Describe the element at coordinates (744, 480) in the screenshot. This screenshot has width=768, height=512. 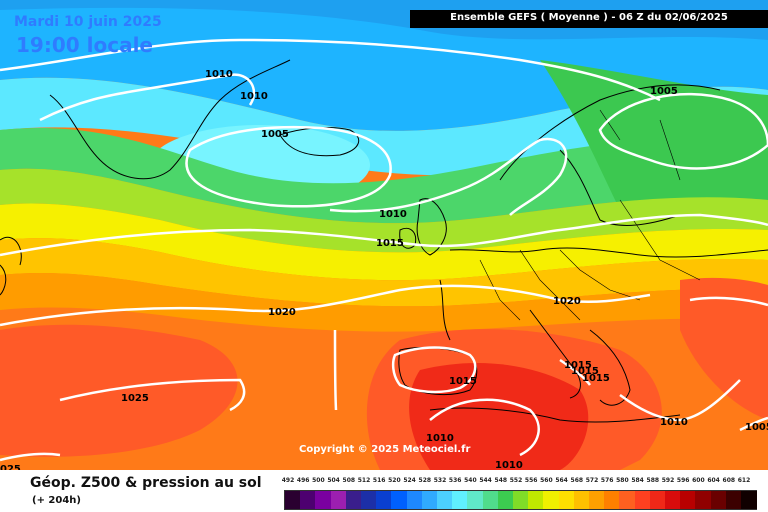
I see `scale-tick-label: 612` at that location.